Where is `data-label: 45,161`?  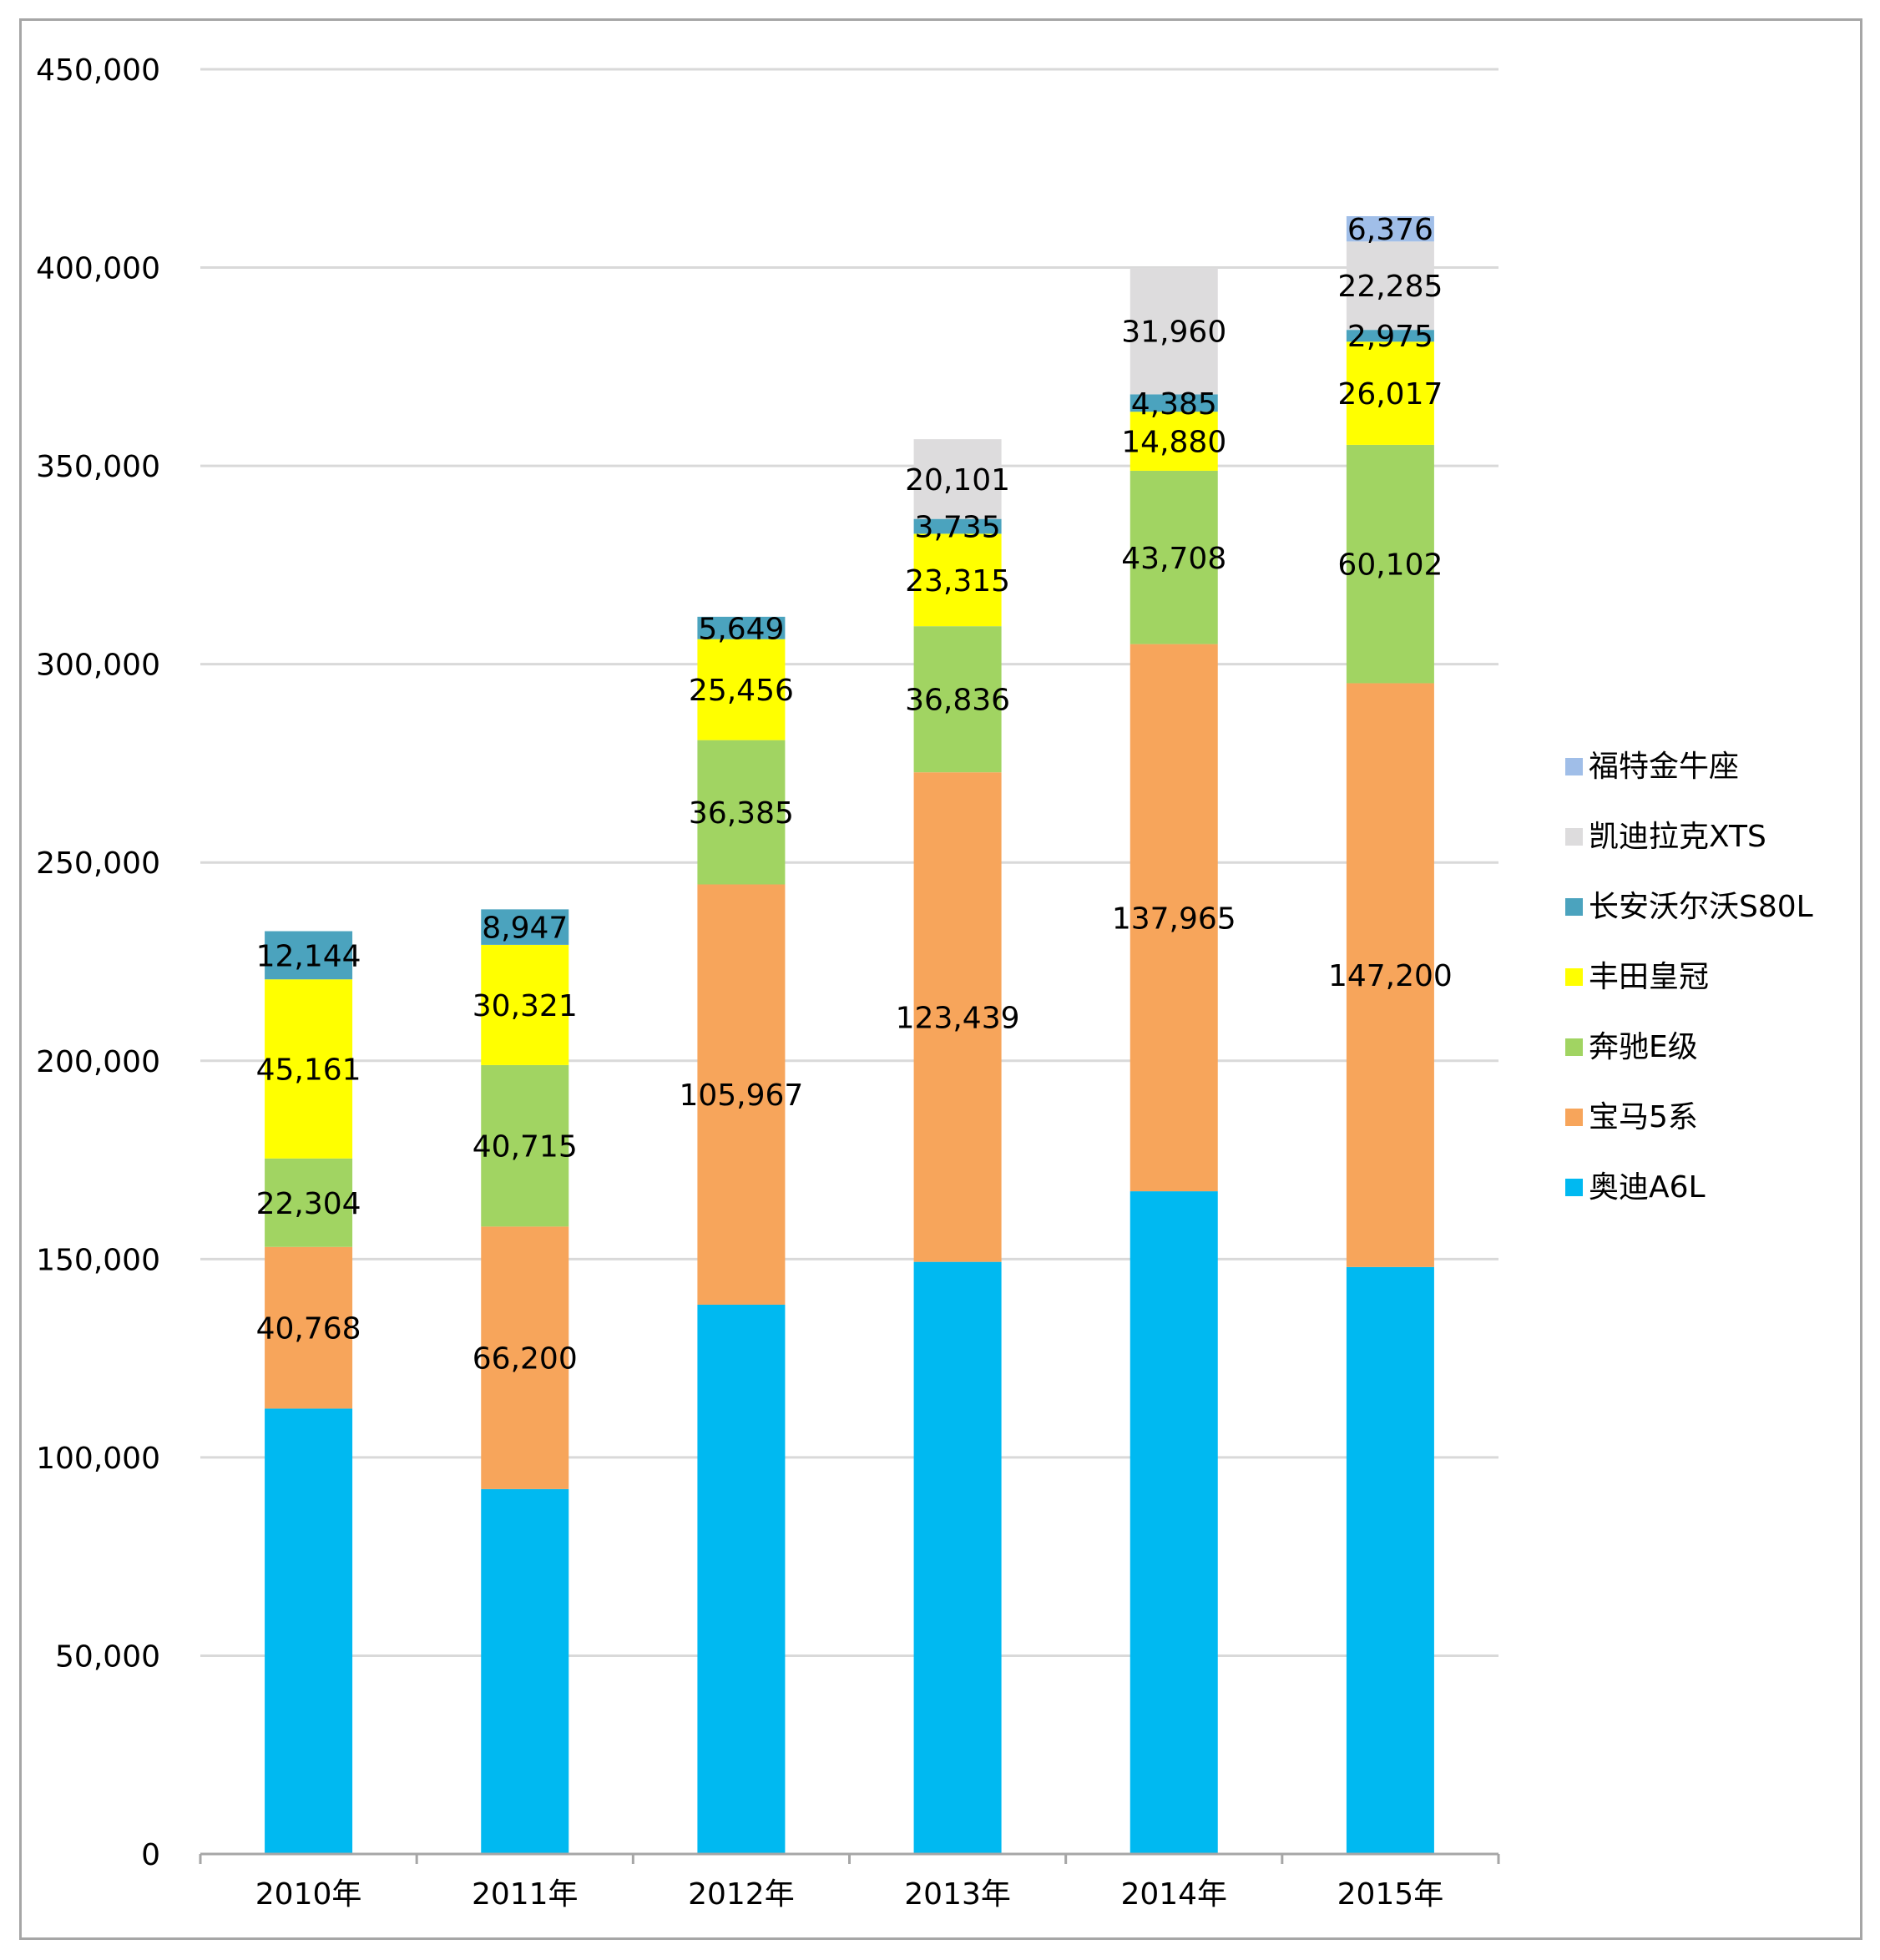 data-label: 45,161 is located at coordinates (308, 1070).